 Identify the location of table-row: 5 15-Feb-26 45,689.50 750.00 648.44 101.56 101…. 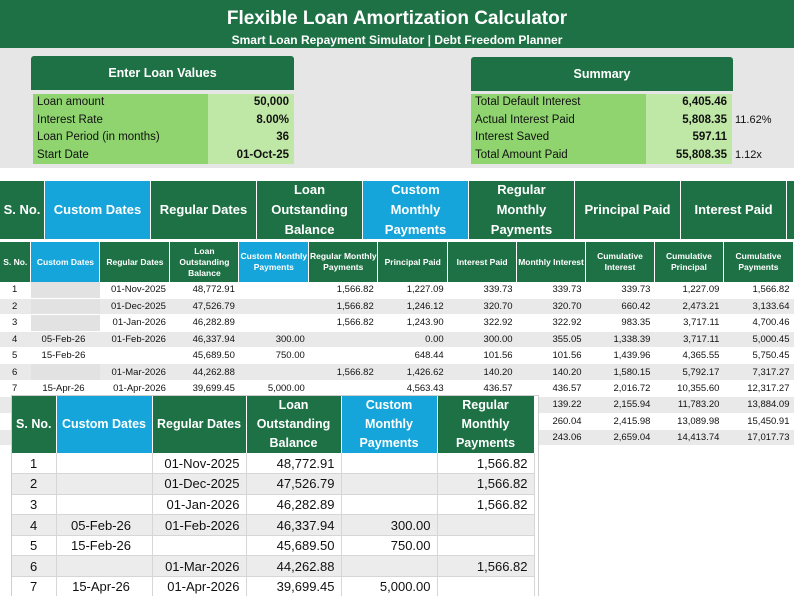
(397, 356).